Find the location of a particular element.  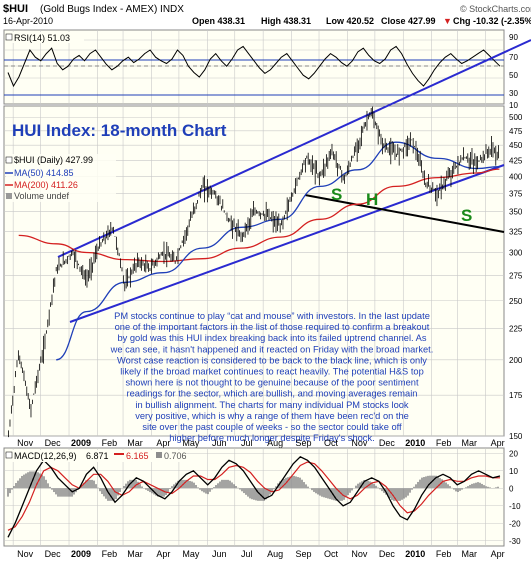

price-tick-label: 350 is located at coordinates (516, 212).